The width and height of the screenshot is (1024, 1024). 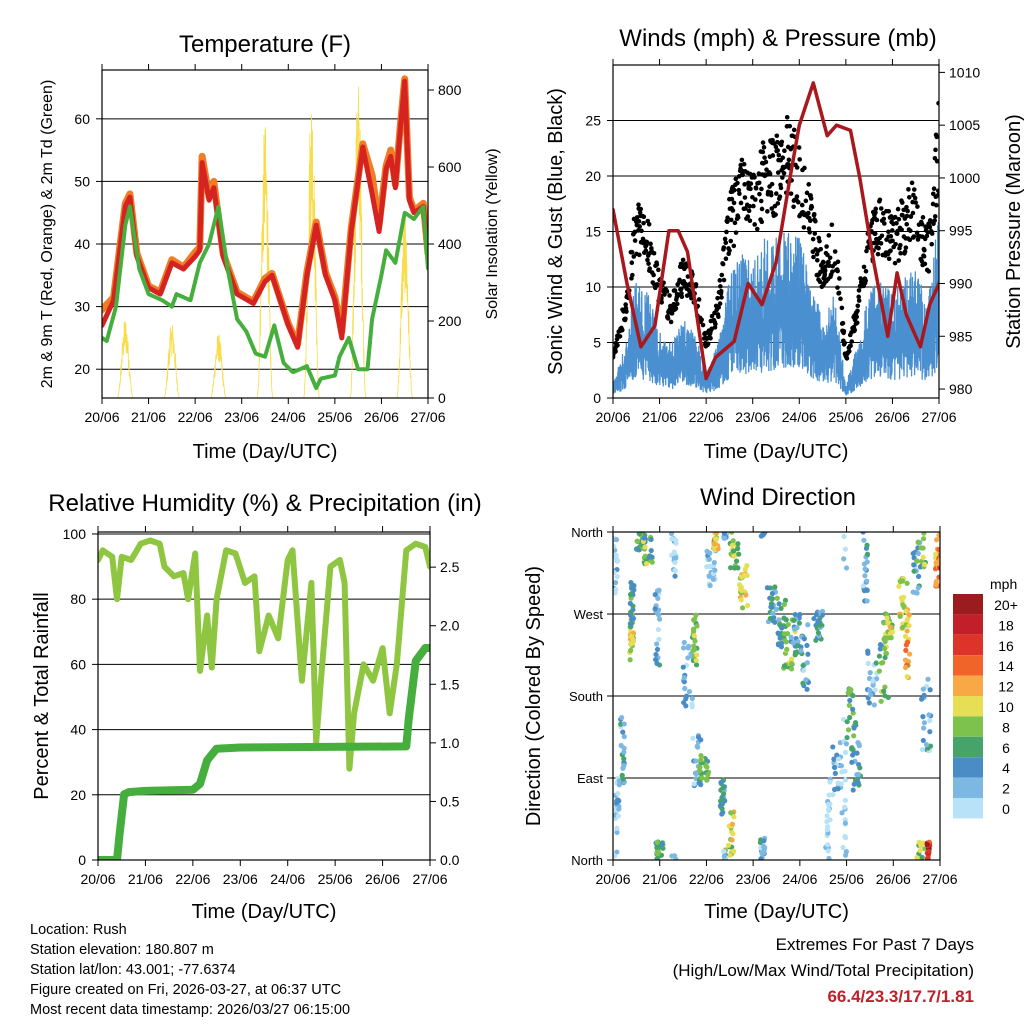 What do you see at coordinates (450, 626) in the screenshot?
I see `y-right-tick-label: 2.0` at bounding box center [450, 626].